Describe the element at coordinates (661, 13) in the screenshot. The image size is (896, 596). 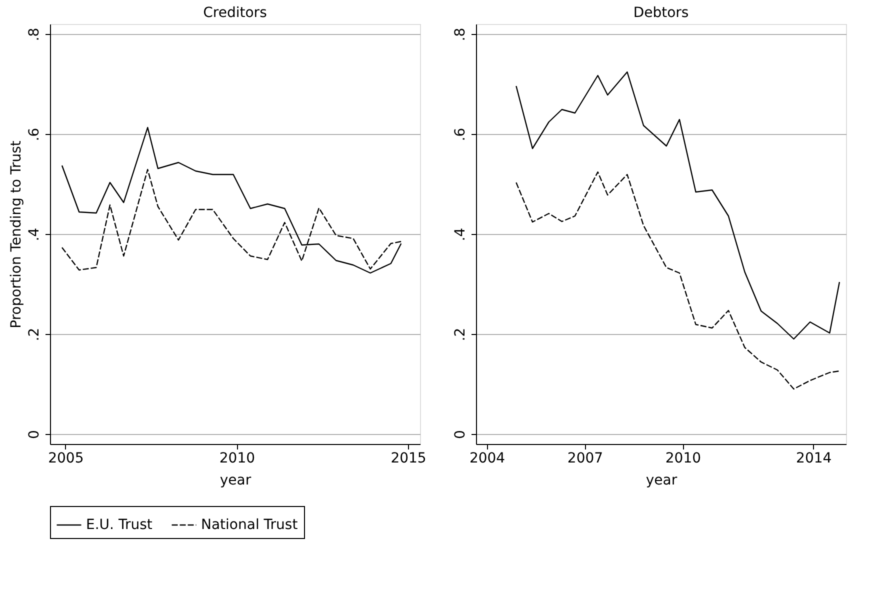
I see `chart-title: Debtors` at that location.